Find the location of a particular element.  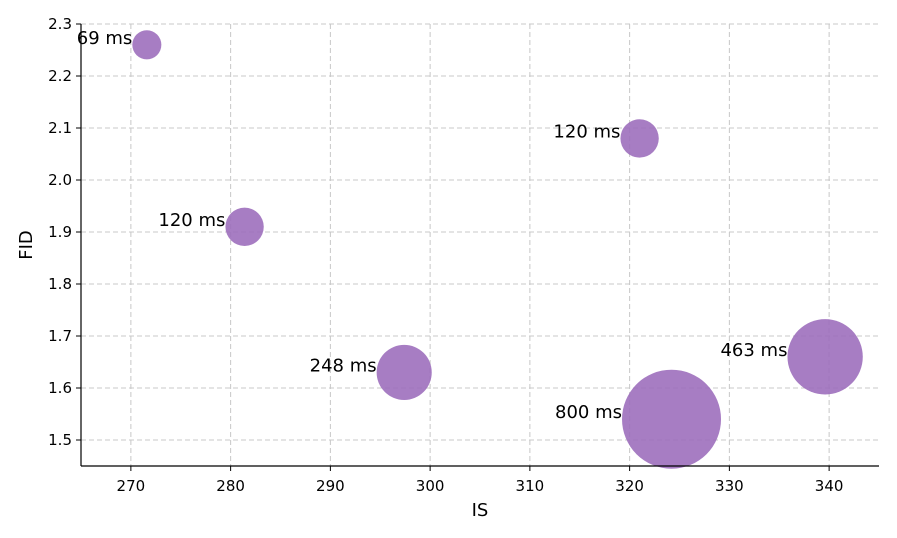

x-tick-label: 300 is located at coordinates (430, 486).